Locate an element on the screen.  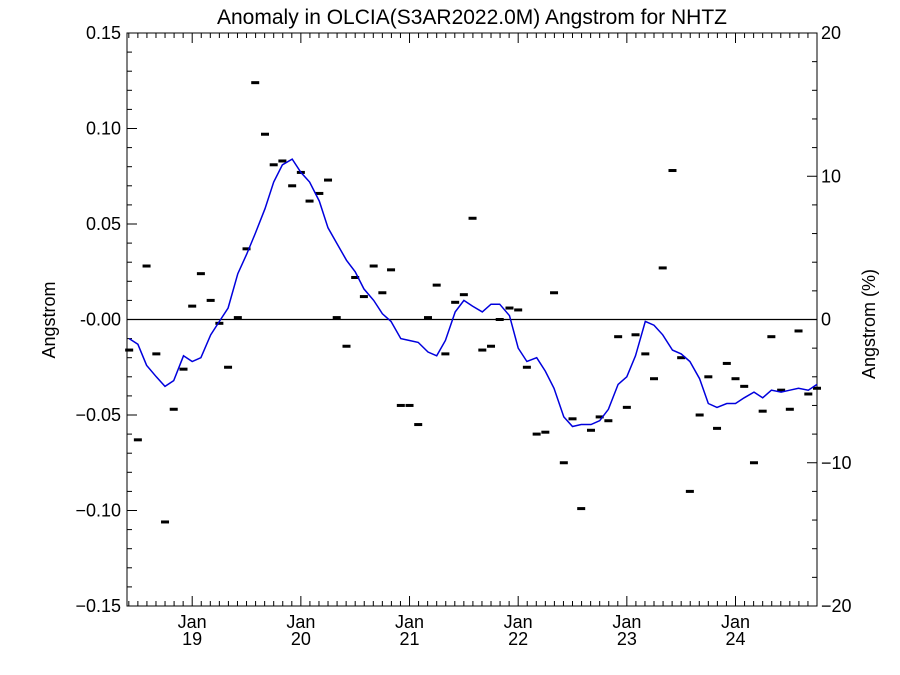
y-right-tick-label: 0 is located at coordinates (826, 320).